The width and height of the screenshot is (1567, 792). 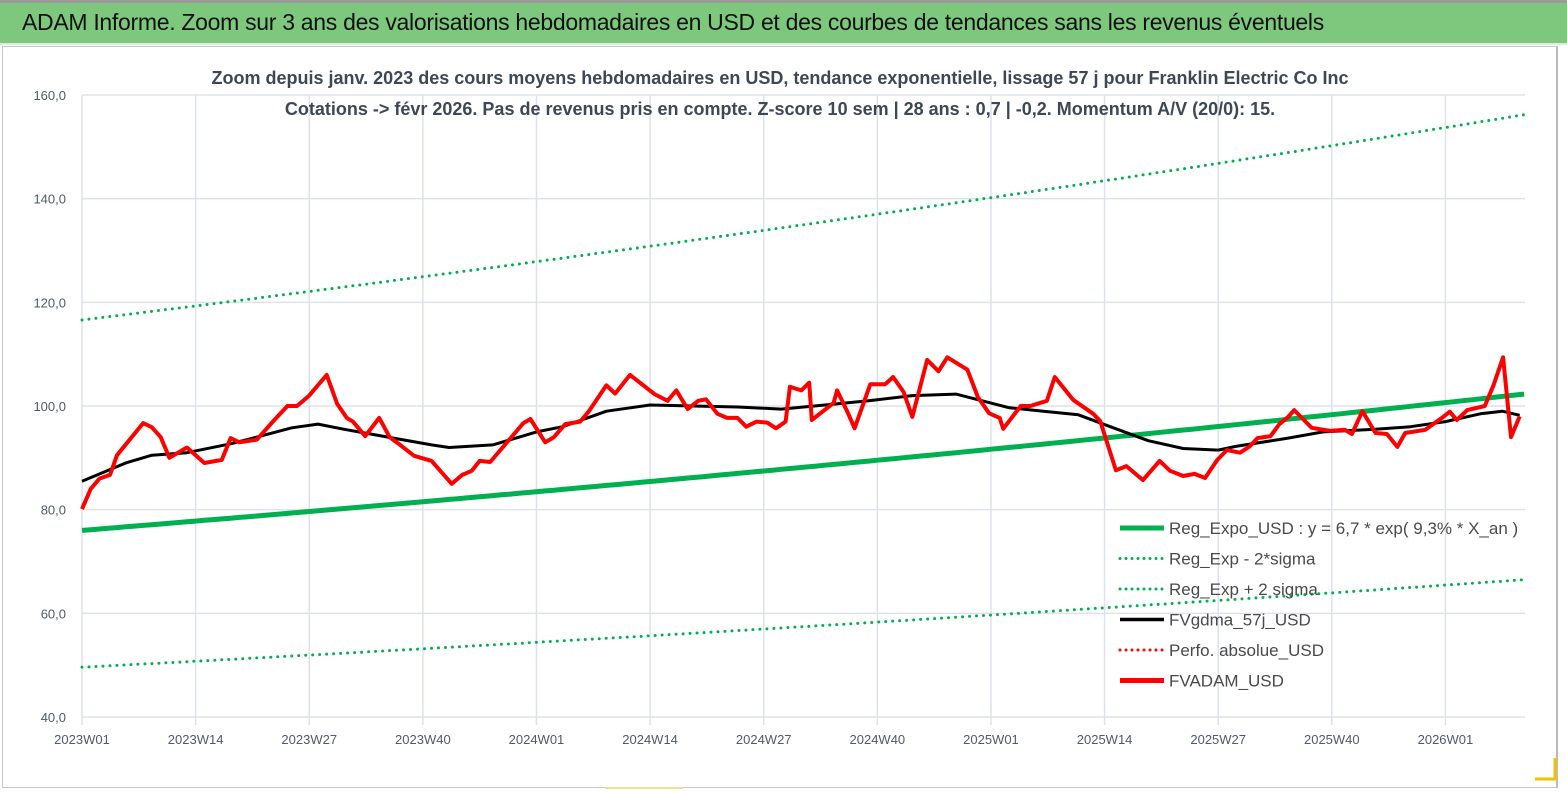 I want to click on legend-label: FVADAM_USD, so click(x=1226, y=681).